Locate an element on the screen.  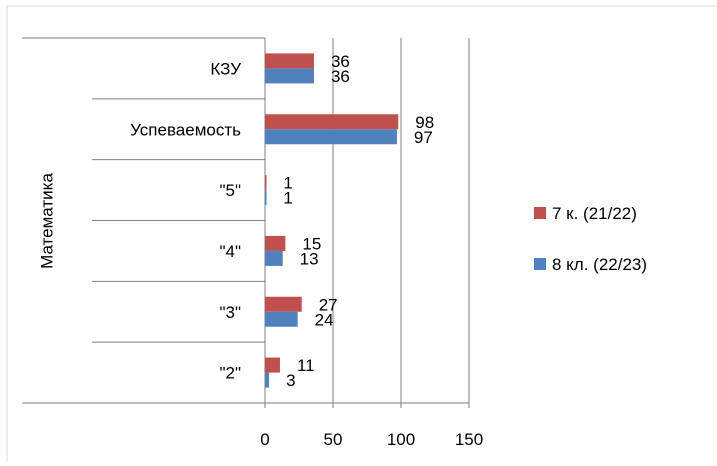
data-label: 11 is located at coordinates (306, 365).